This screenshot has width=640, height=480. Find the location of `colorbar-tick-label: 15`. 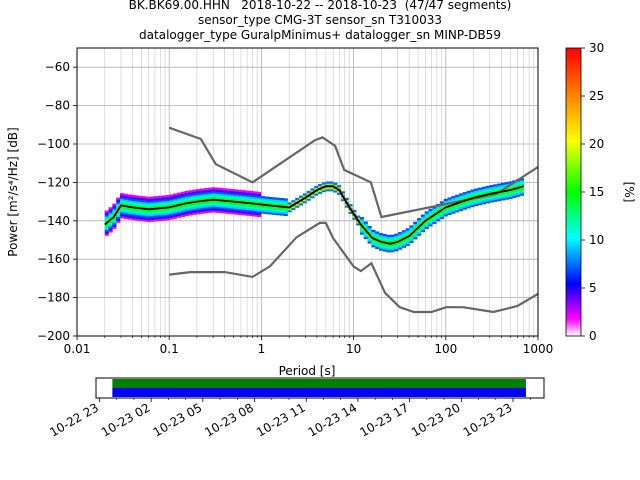

colorbar-tick-label: 15 is located at coordinates (596, 192).